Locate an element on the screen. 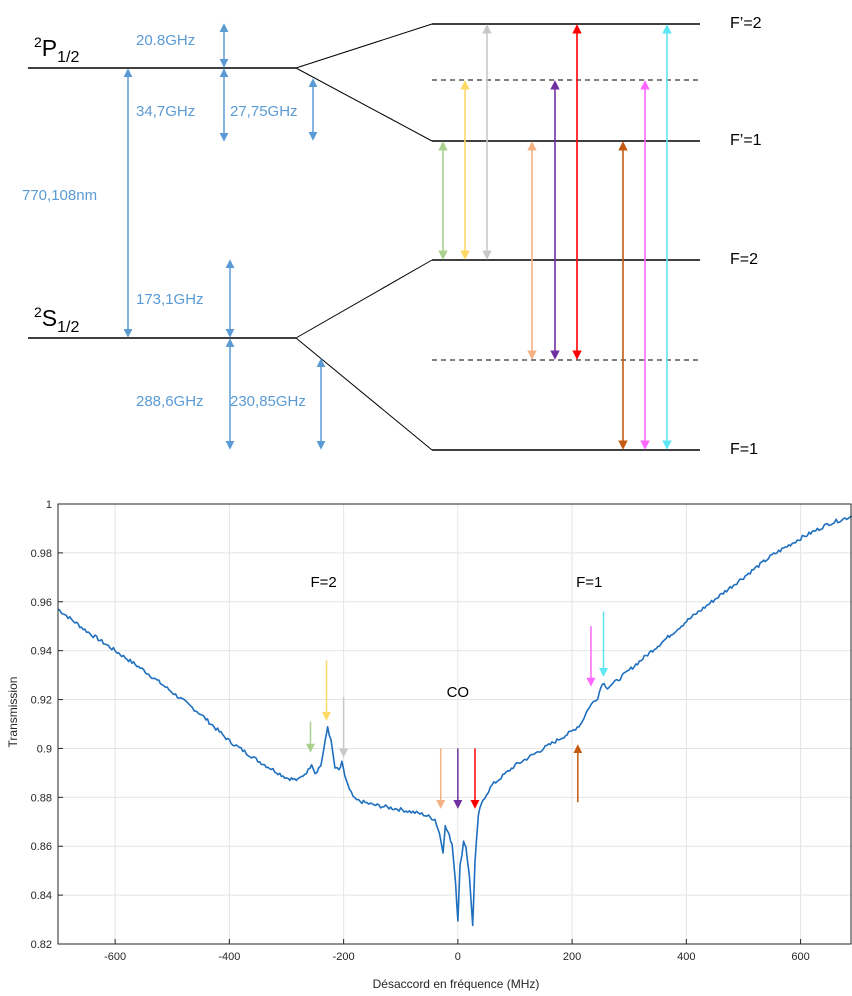  label-F1: F=1 is located at coordinates (744, 449).